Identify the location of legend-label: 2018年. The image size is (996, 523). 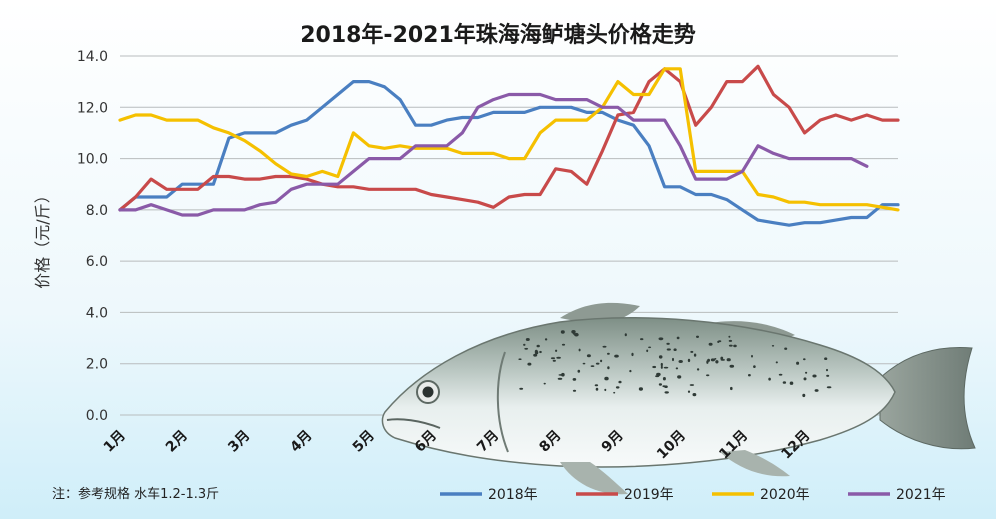
(513, 495).